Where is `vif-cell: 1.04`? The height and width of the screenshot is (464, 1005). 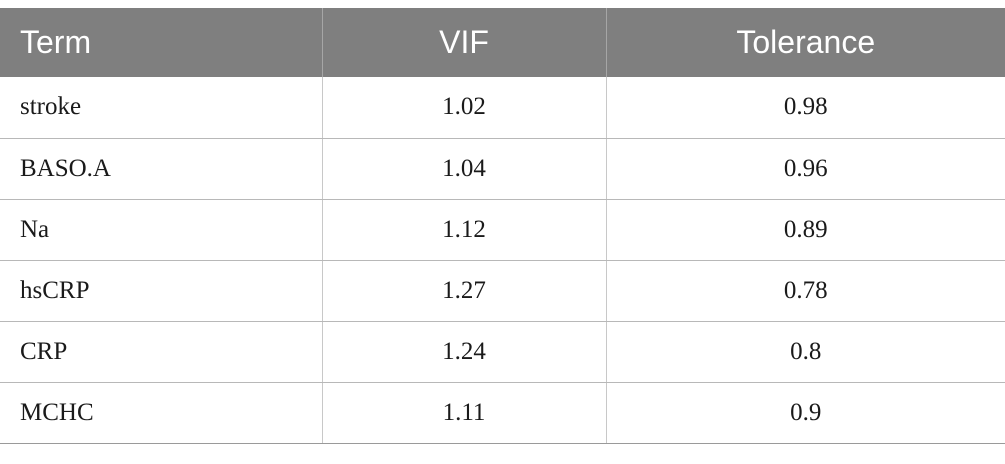 vif-cell: 1.04 is located at coordinates (463, 169).